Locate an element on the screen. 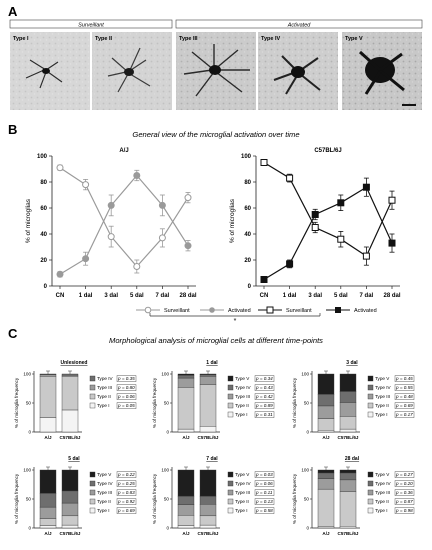  stack-3-legend-label: Type IV is located at coordinates (383, 387).